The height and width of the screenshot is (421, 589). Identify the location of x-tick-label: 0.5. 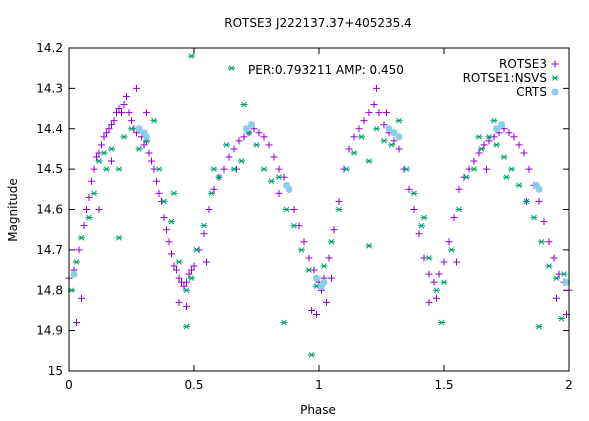
(193, 385).